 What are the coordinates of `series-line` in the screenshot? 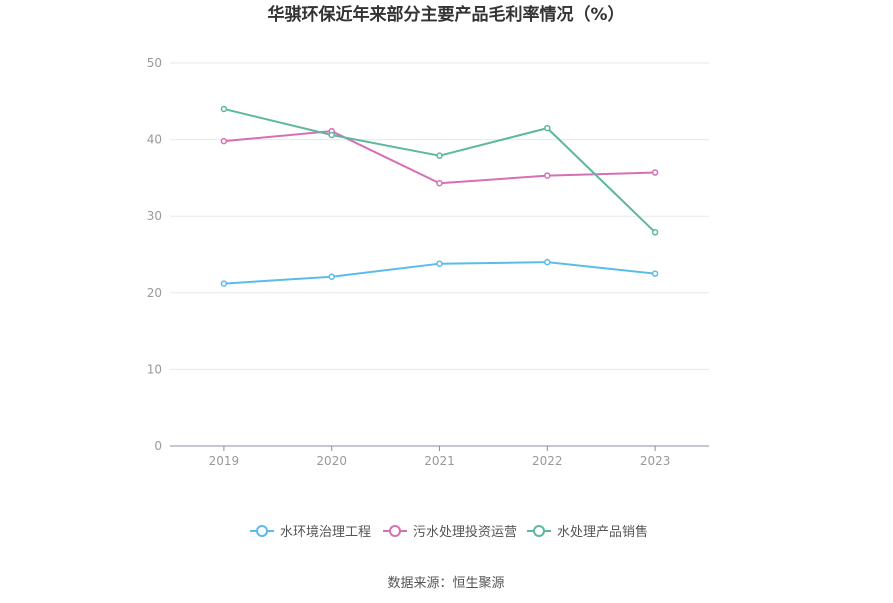 It's located at (439, 170).